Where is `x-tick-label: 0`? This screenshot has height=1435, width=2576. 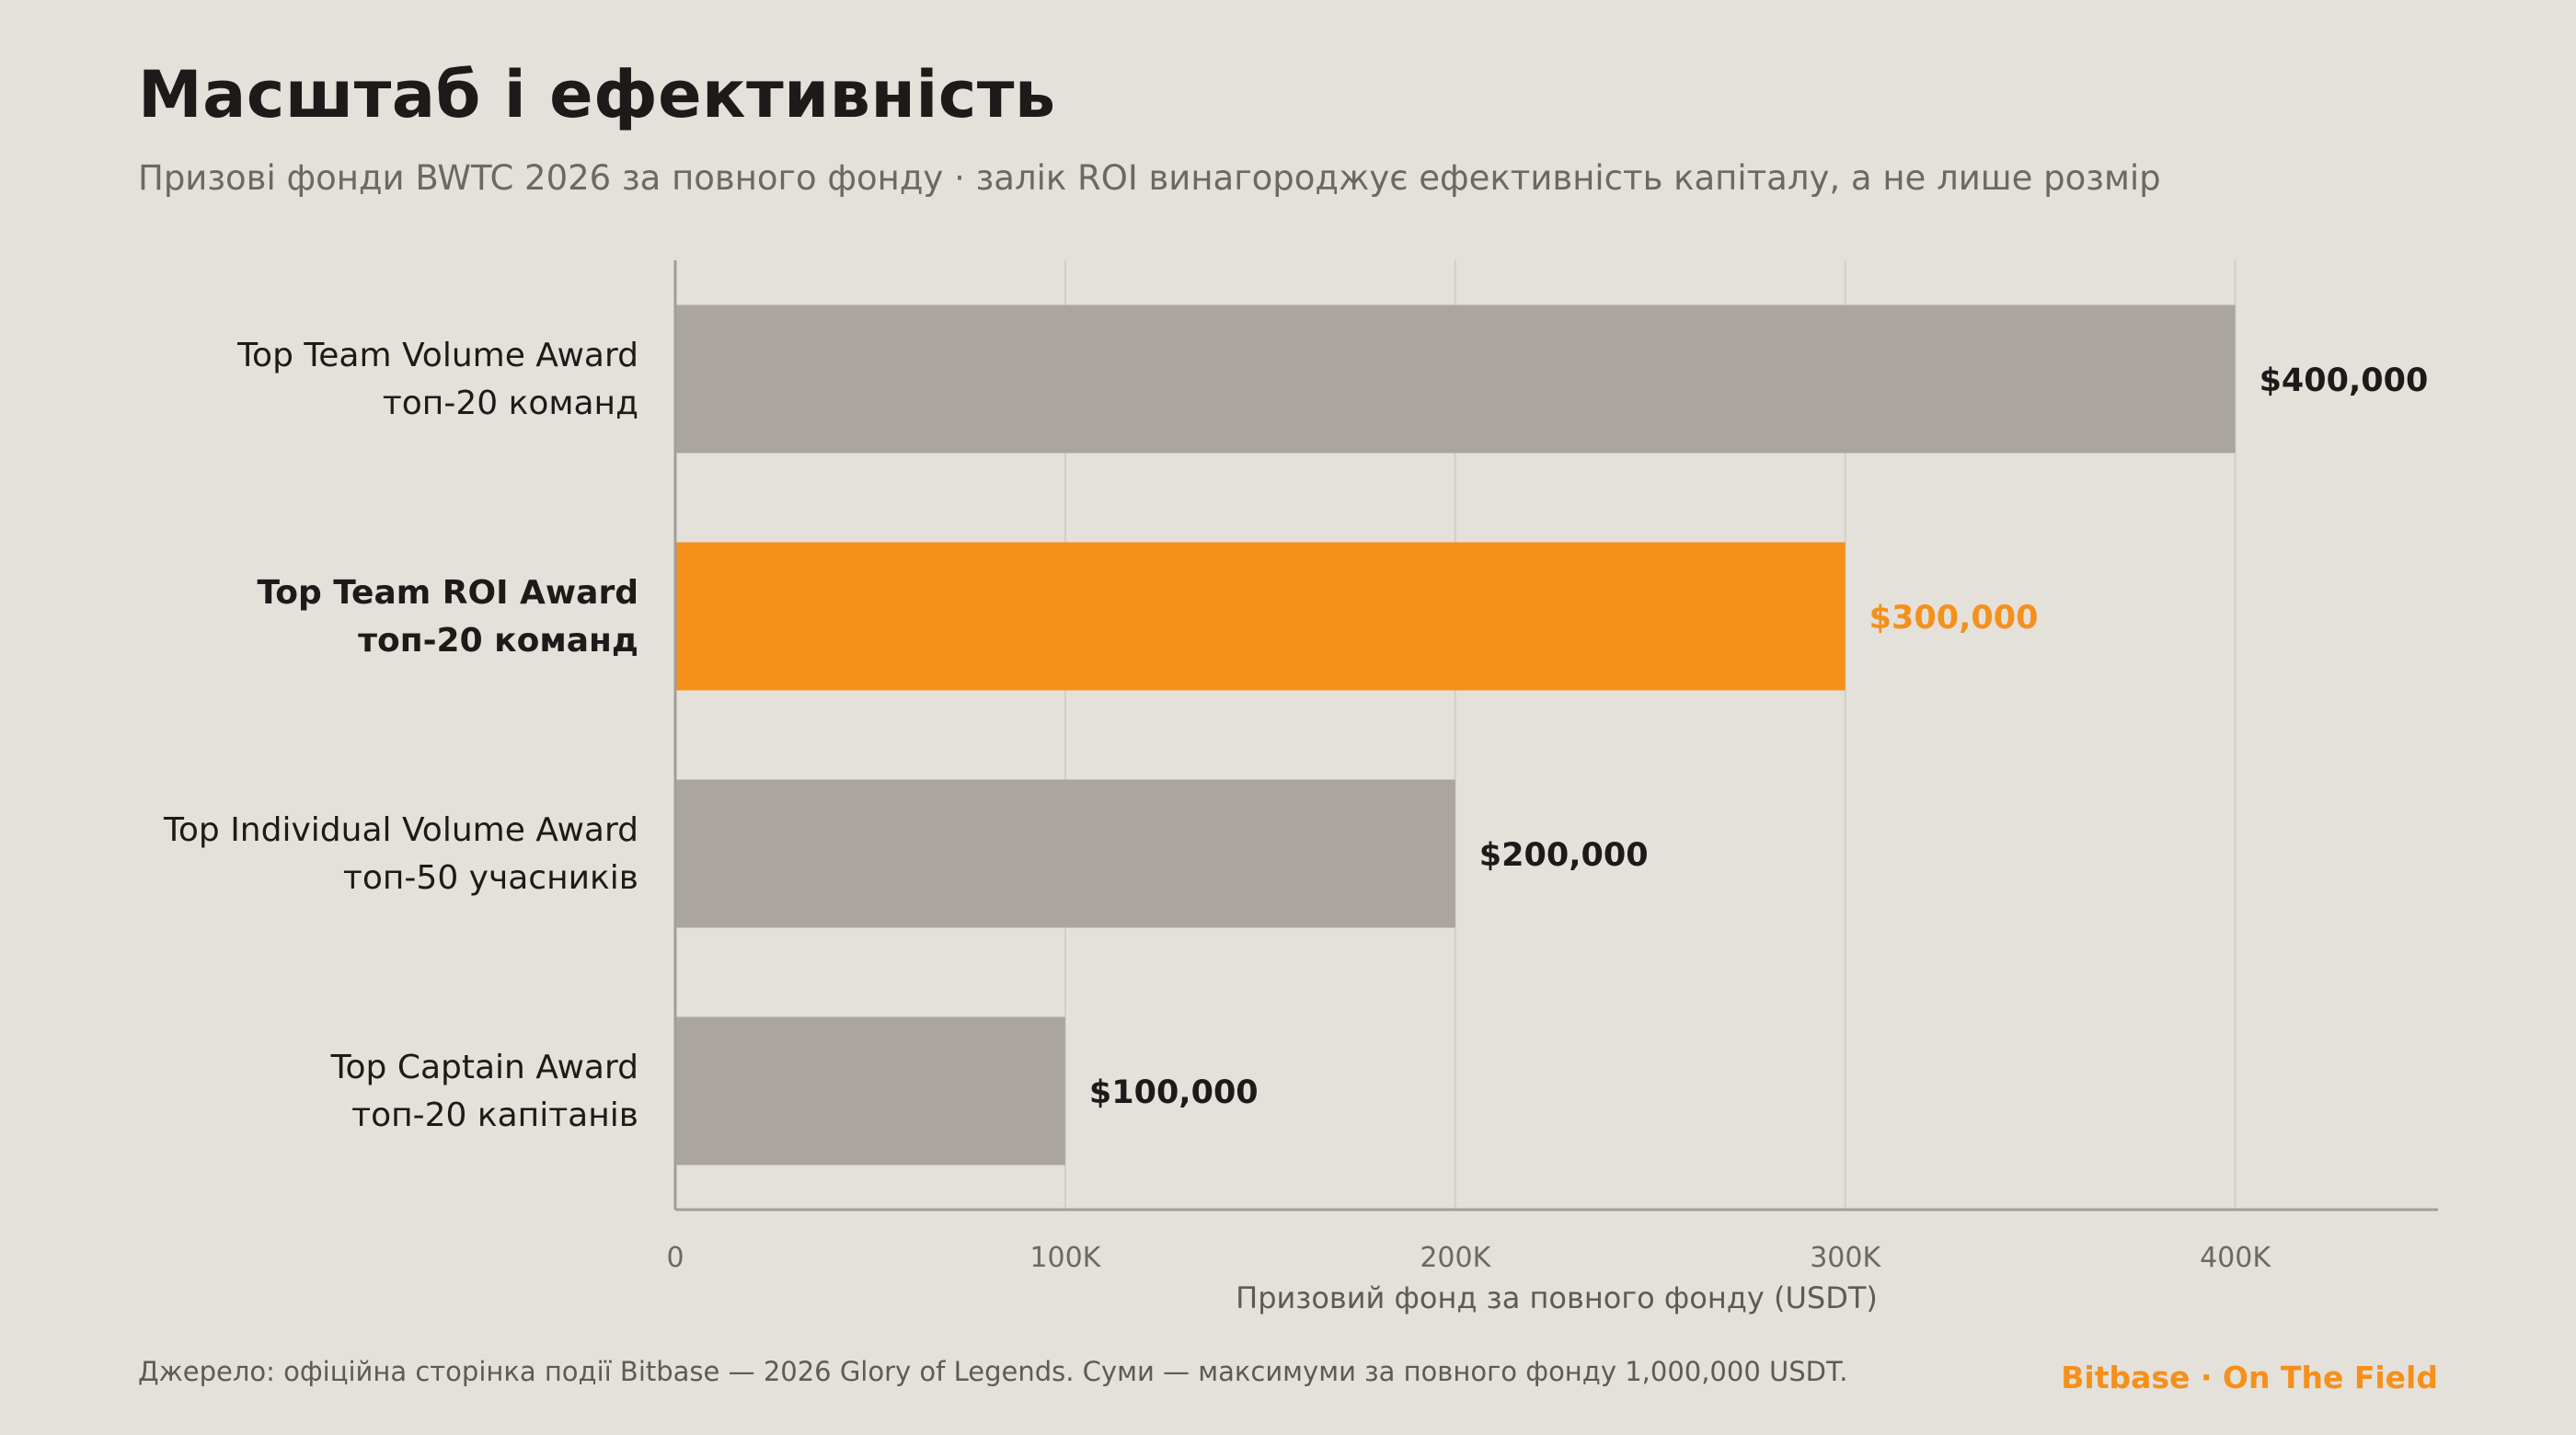 x-tick-label: 0 is located at coordinates (675, 1258).